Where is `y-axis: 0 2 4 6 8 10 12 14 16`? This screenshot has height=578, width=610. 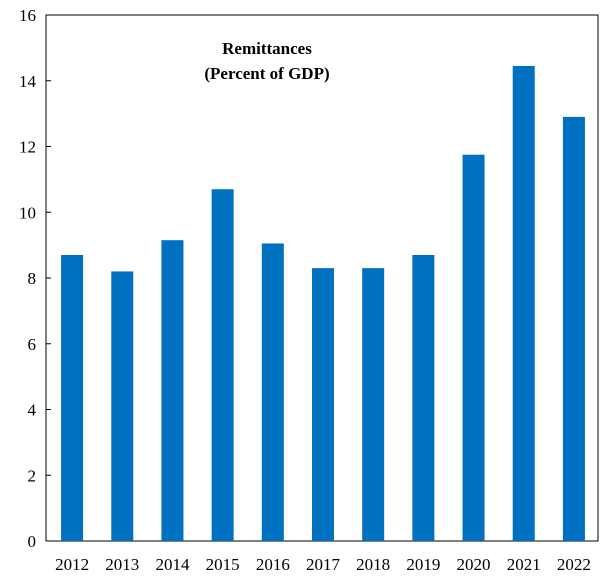 y-axis: 0 2 4 6 8 10 12 14 16 is located at coordinates (35, 278).